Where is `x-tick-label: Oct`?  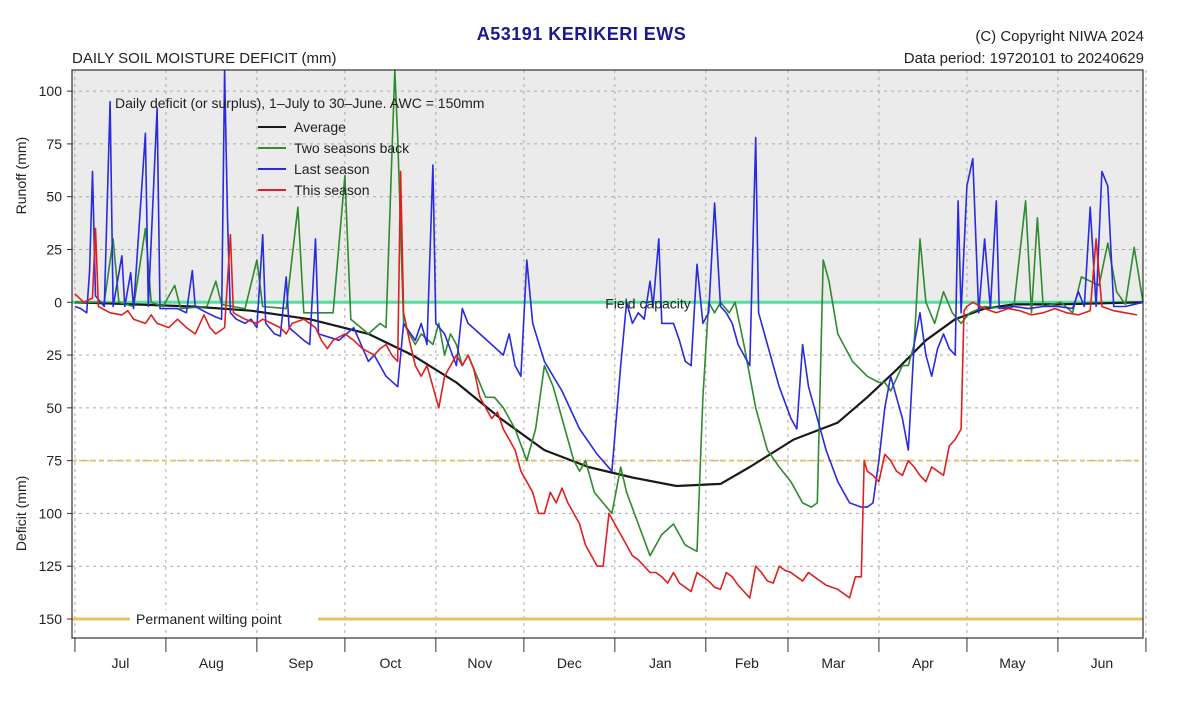 x-tick-label: Oct is located at coordinates (390, 663).